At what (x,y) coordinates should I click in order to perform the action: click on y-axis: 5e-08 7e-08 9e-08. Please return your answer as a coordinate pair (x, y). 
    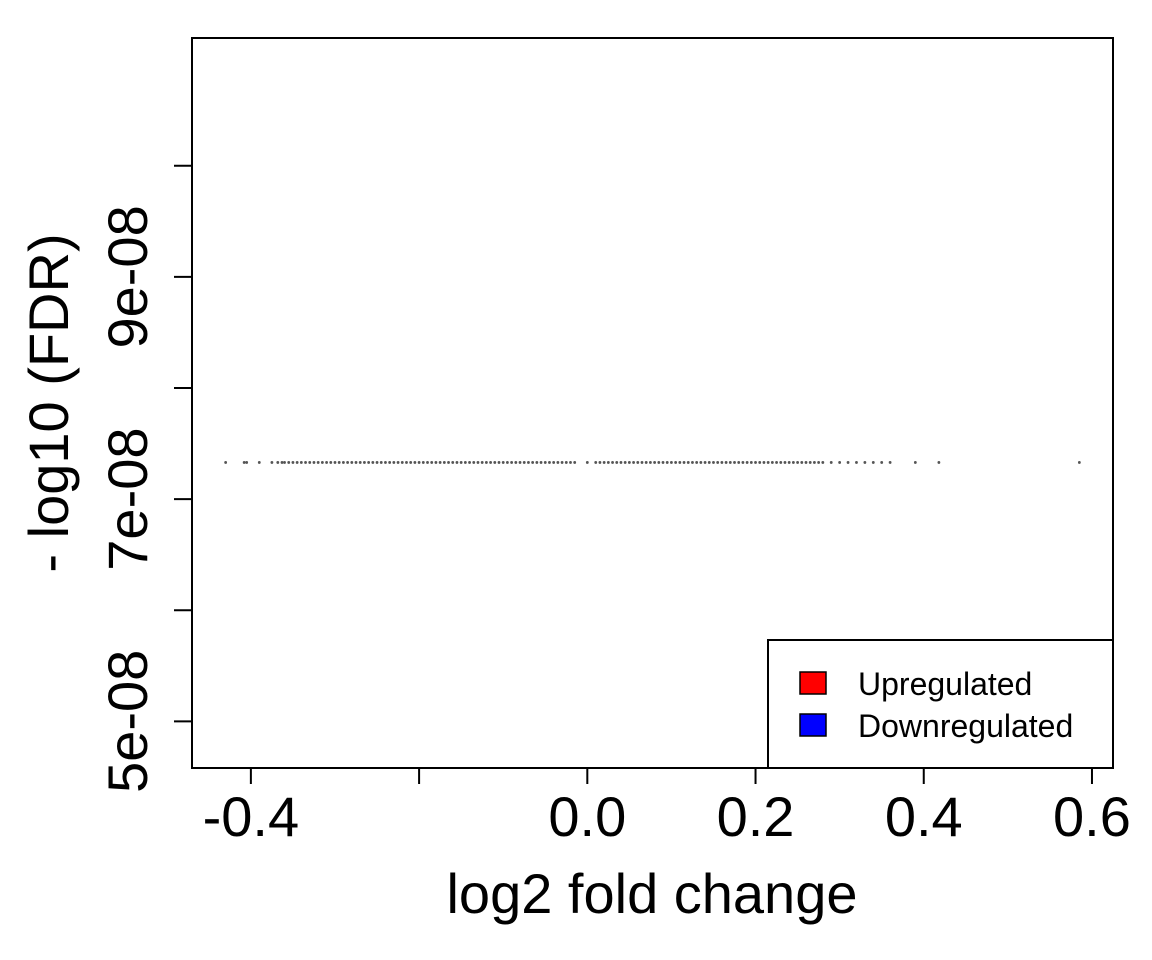
    Looking at the image, I should click on (144, 478).